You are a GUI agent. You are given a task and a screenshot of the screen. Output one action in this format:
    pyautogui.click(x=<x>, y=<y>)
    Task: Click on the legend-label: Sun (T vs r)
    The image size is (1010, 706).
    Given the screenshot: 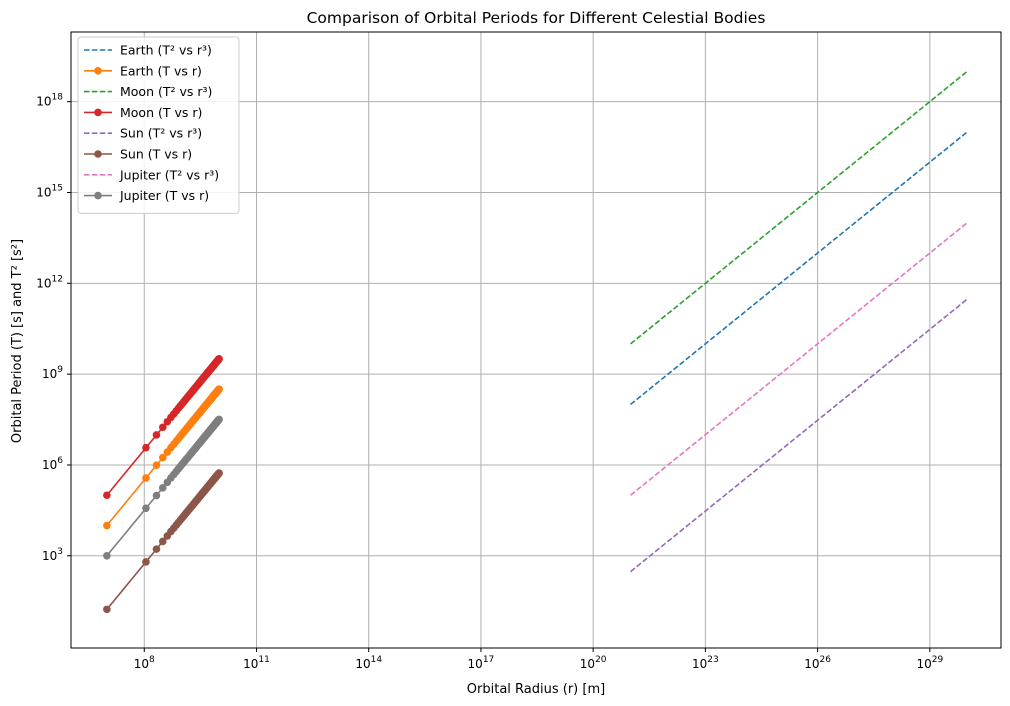 What is the action you would take?
    pyautogui.click(x=156, y=154)
    